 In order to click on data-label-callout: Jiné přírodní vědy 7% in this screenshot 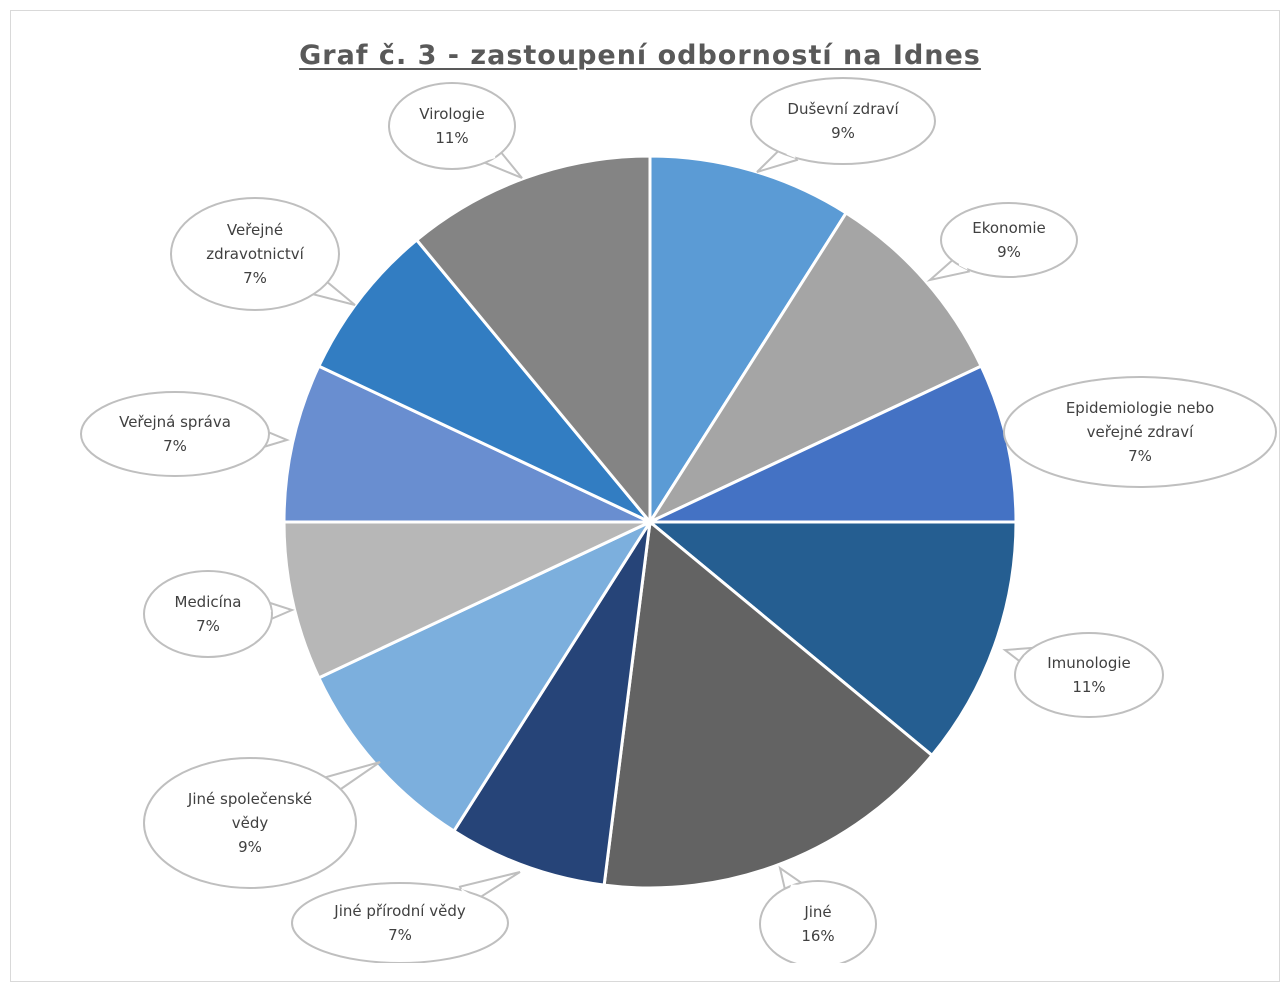, I will do `click(406, 917)`.